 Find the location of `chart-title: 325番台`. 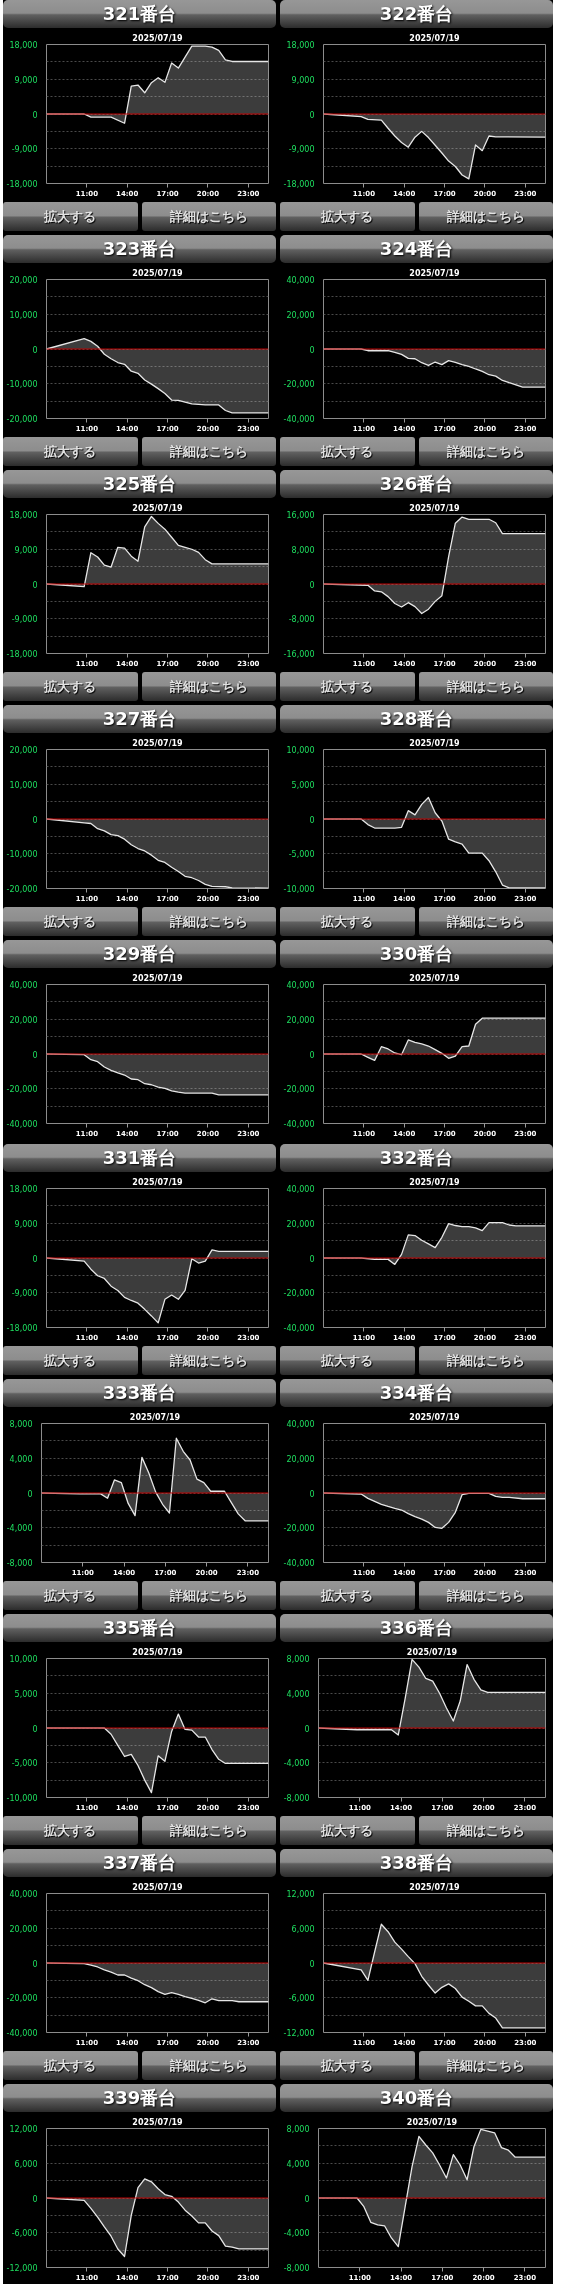

chart-title: 325番台 is located at coordinates (139, 484).